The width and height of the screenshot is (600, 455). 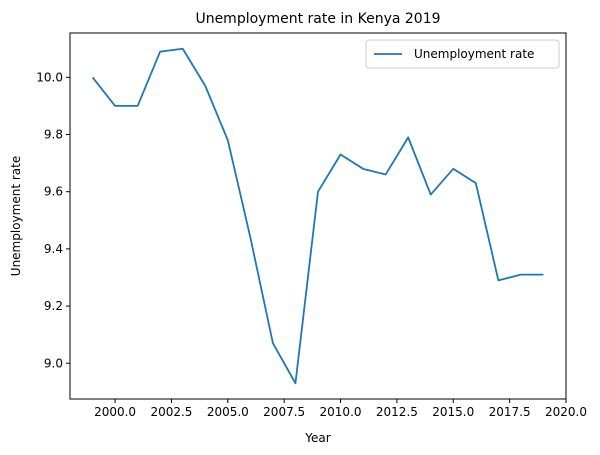 What do you see at coordinates (317, 438) in the screenshot?
I see `x-axis-label: Year` at bounding box center [317, 438].